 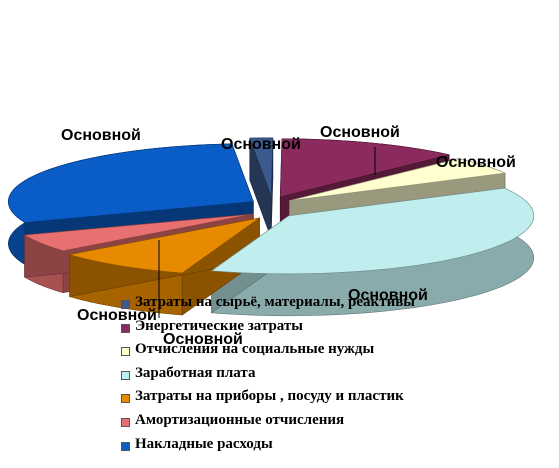 I want to click on legend-label: Заработная плата, so click(x=195, y=372).